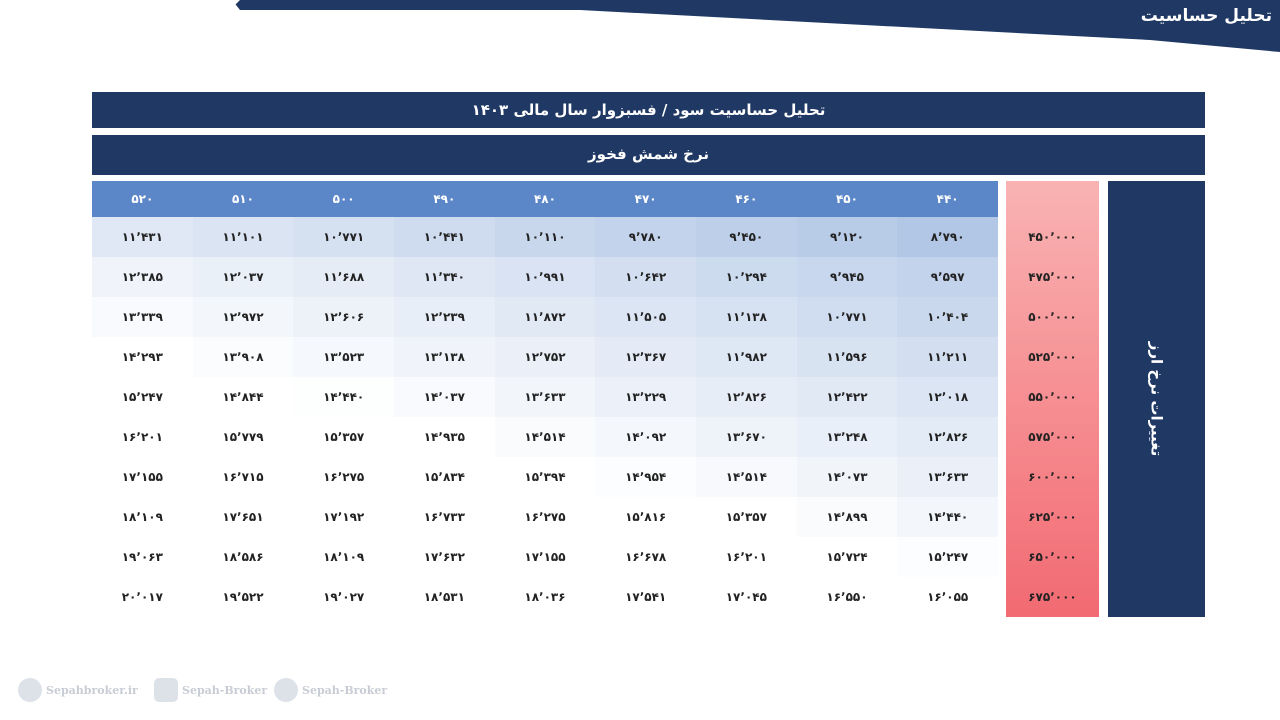  I want to click on table-cell: ۱۷٬۱۹۲, so click(344, 517).